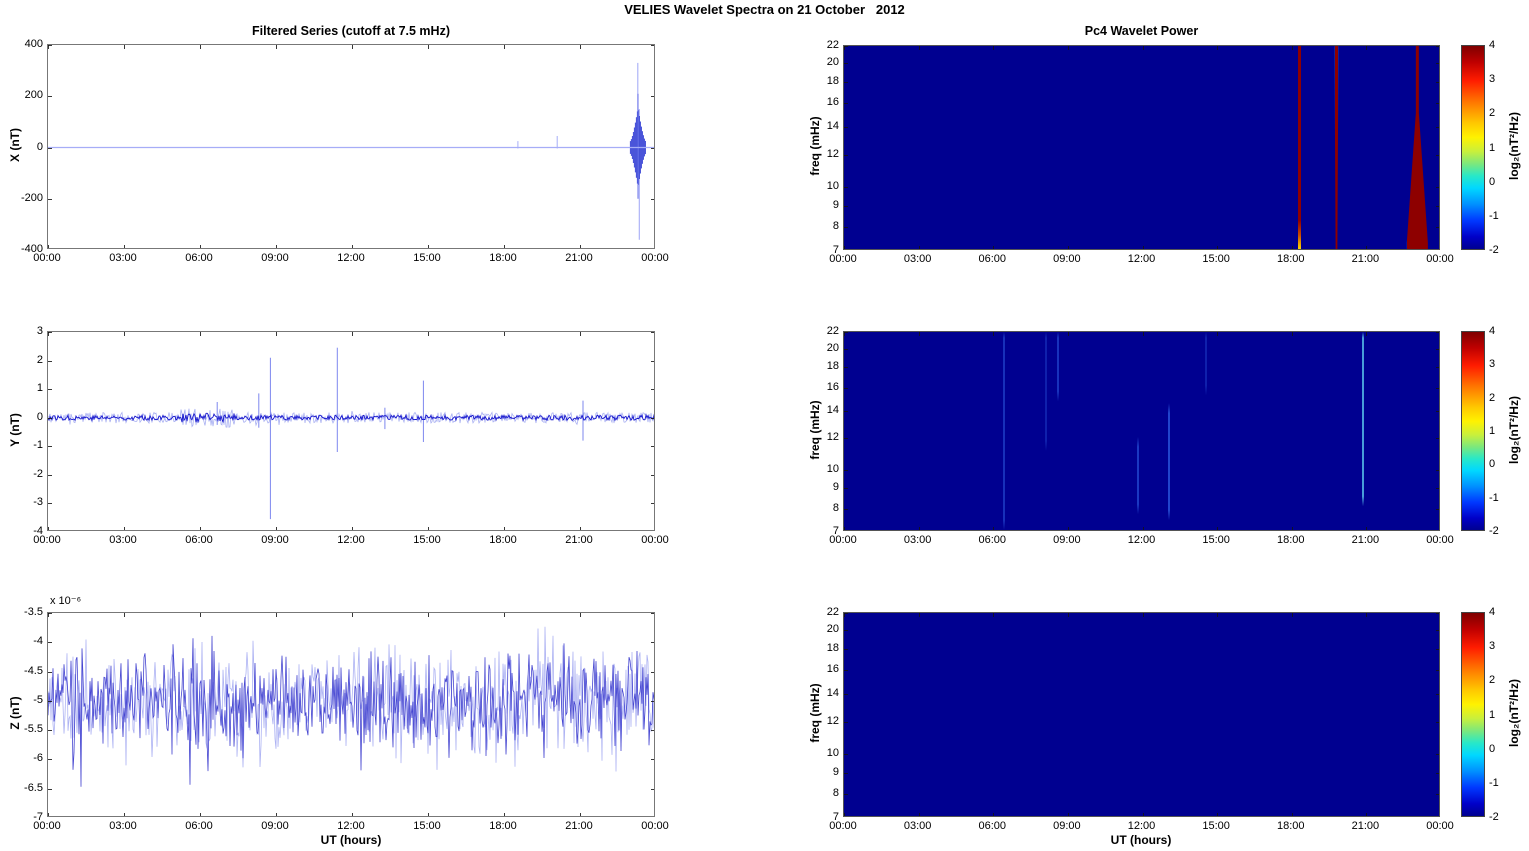 The image size is (1529, 851). I want to click on y-tick-label: 3, so click(39, 331).